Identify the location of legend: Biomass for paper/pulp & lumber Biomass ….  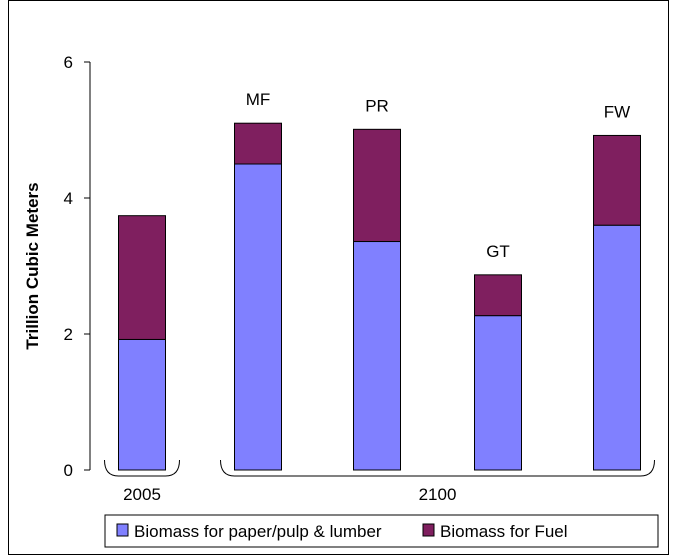
(381, 531).